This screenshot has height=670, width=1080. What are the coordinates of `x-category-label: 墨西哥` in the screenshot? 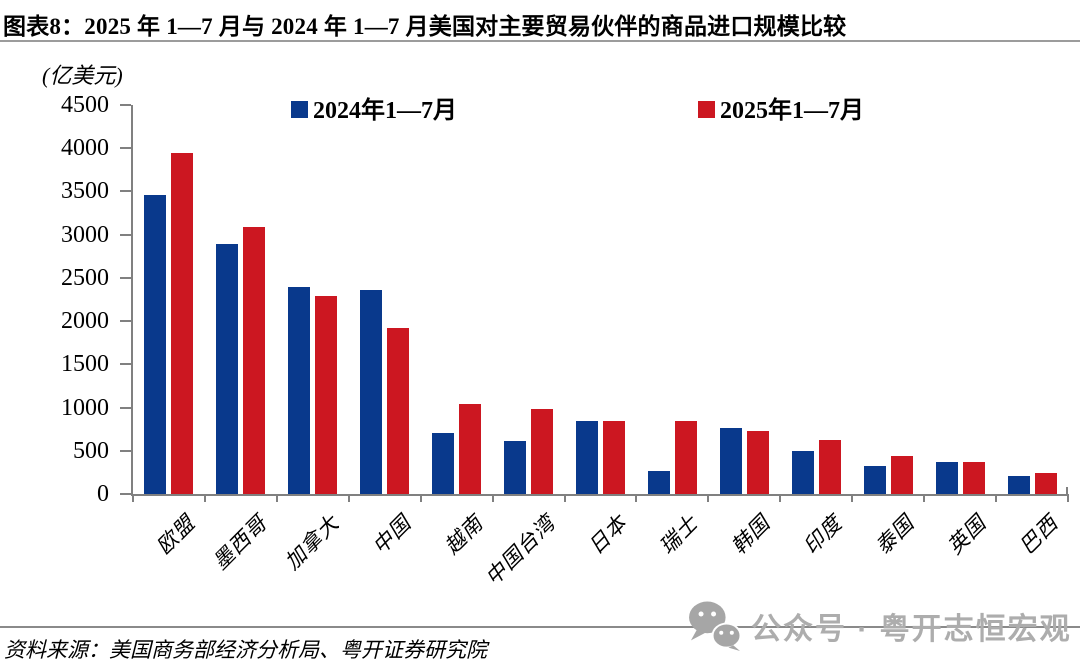 It's located at (240, 542).